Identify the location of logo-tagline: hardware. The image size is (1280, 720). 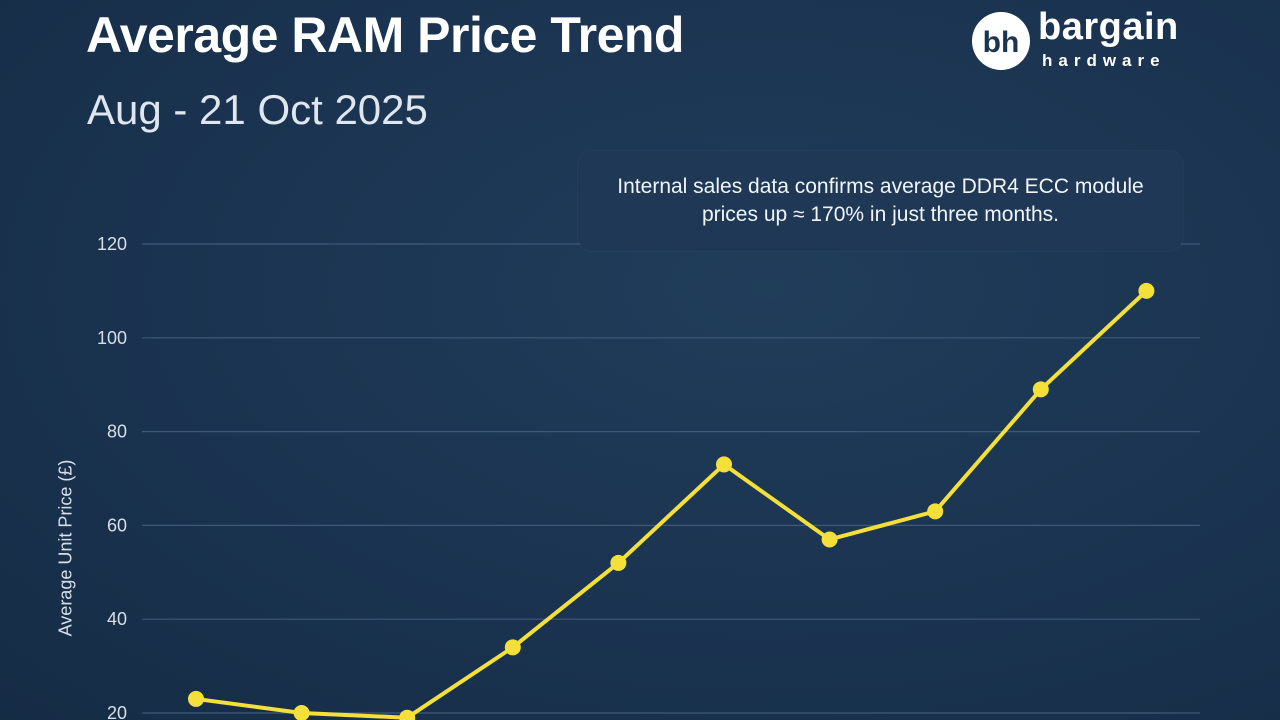
(1104, 60).